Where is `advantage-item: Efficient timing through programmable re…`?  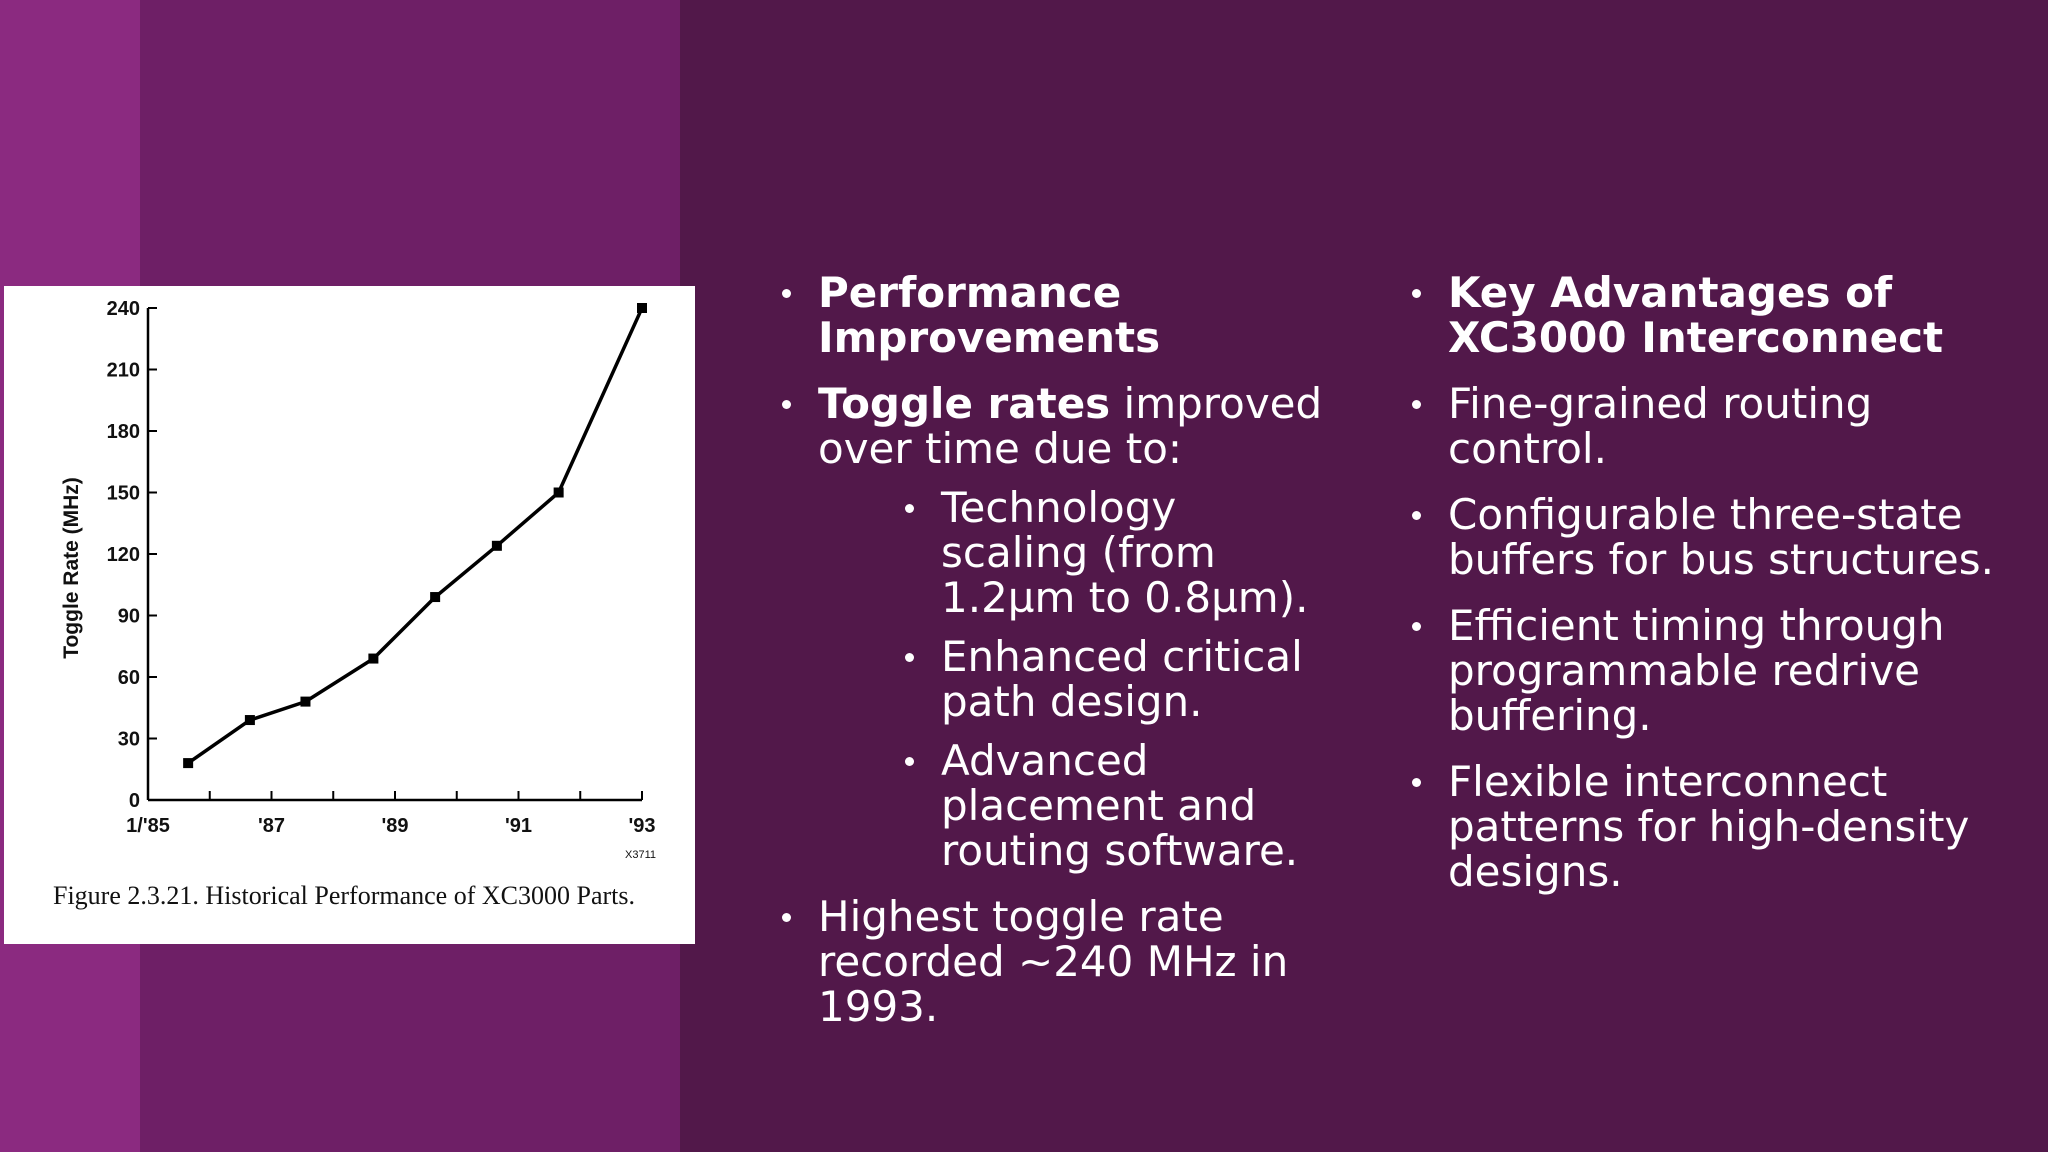
advantage-item: Efficient timing through programmable re… is located at coordinates (1700, 670).